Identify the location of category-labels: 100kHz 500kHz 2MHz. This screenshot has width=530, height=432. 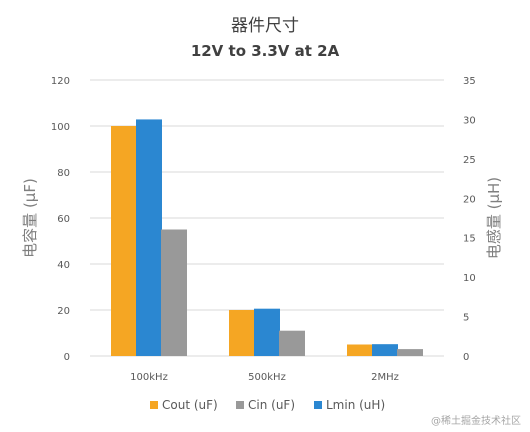
(264, 377).